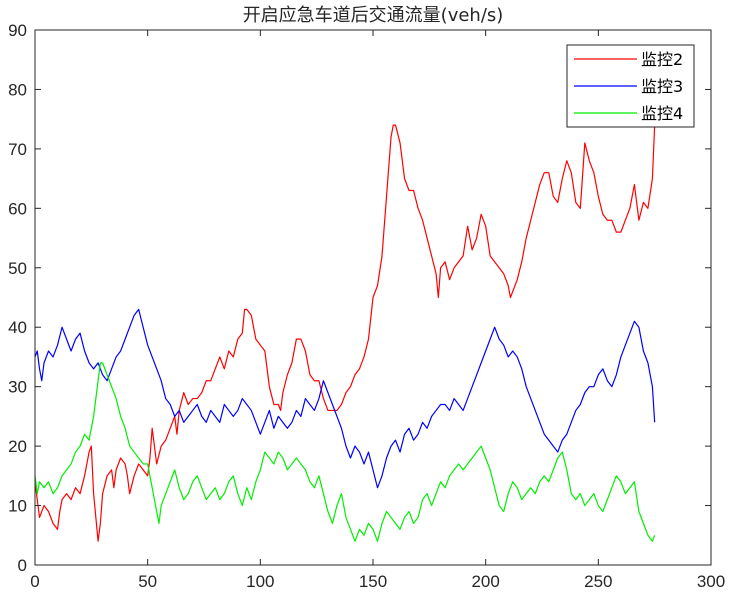 The width and height of the screenshot is (731, 597). I want to click on x-tick-label: 150, so click(373, 581).